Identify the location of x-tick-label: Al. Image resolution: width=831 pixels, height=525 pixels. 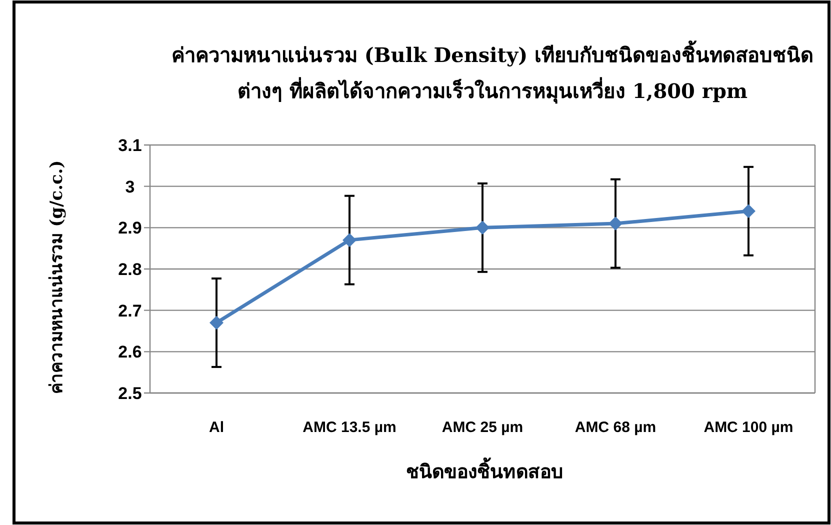
(216, 427).